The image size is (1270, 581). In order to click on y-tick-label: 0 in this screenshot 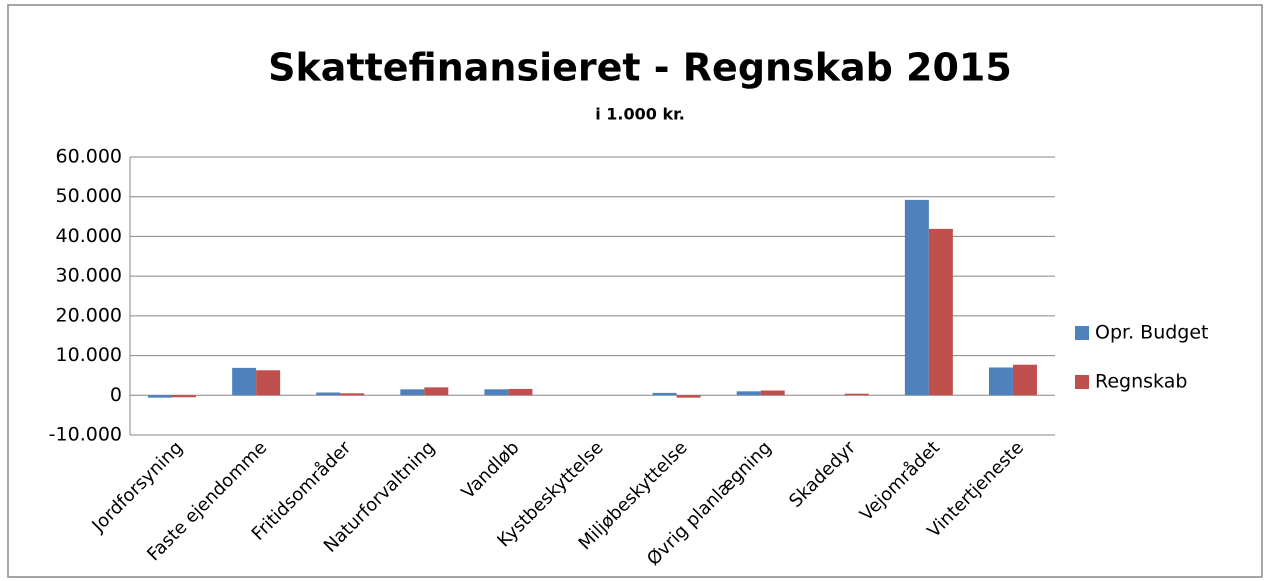, I will do `click(116, 395)`.